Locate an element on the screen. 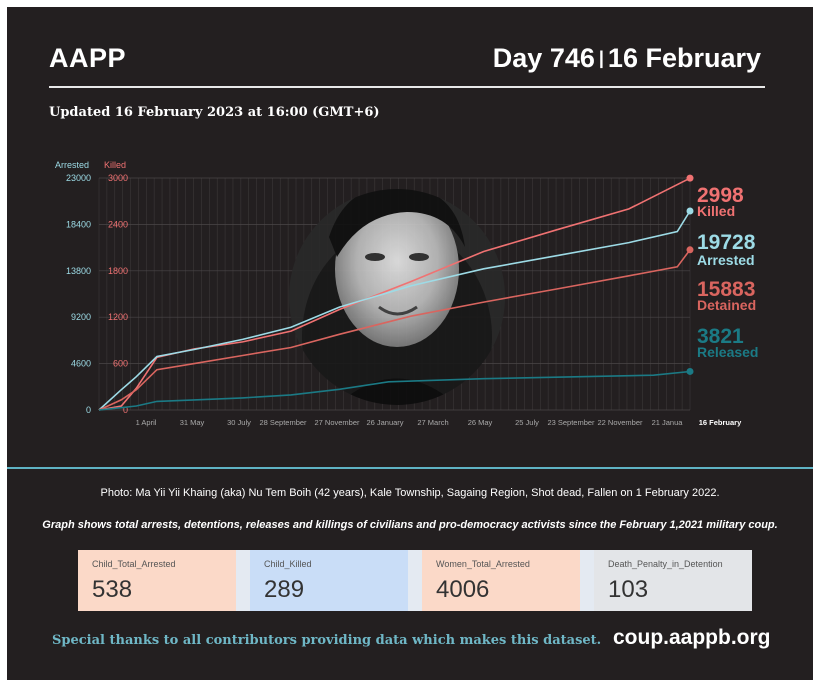 The width and height of the screenshot is (820, 687). stat-card-value: 289 is located at coordinates (284, 589).